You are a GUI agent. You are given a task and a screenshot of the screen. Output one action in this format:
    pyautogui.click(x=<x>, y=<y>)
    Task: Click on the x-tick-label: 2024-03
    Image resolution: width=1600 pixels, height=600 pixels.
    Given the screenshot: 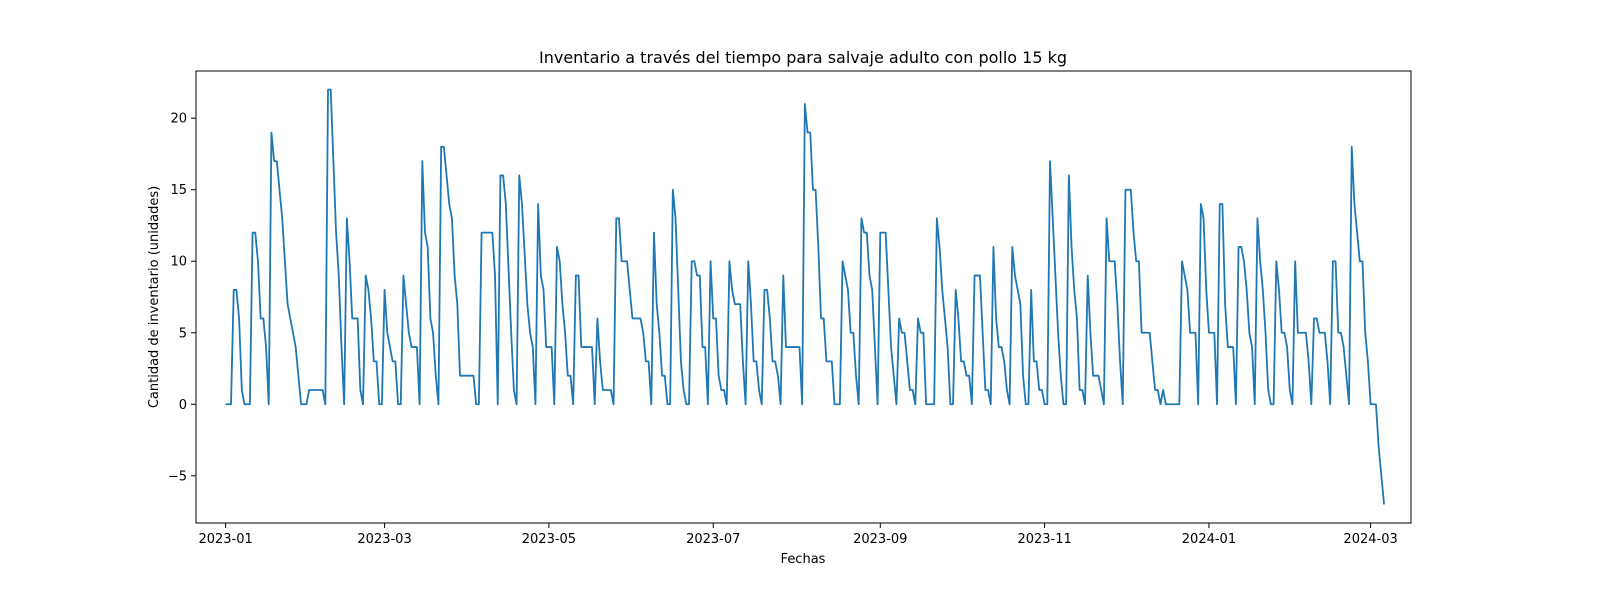 What is the action you would take?
    pyautogui.click(x=1370, y=539)
    